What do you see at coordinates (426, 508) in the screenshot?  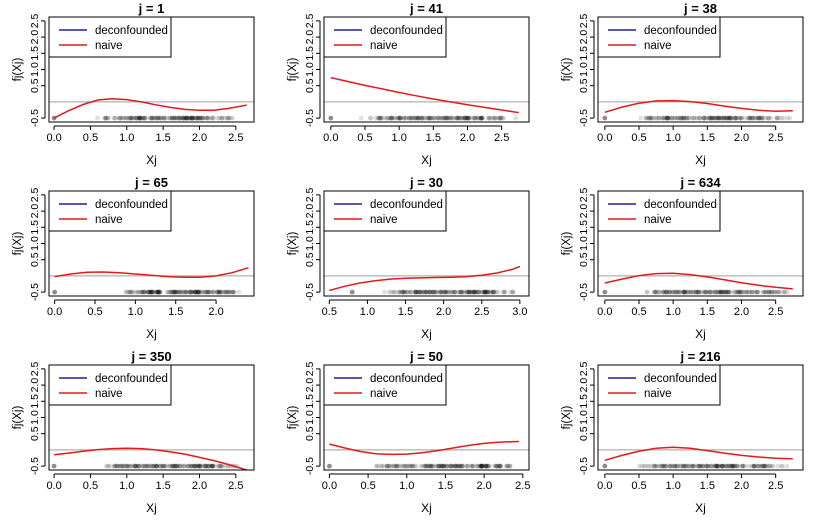 I see `x-axis-label: Xj` at bounding box center [426, 508].